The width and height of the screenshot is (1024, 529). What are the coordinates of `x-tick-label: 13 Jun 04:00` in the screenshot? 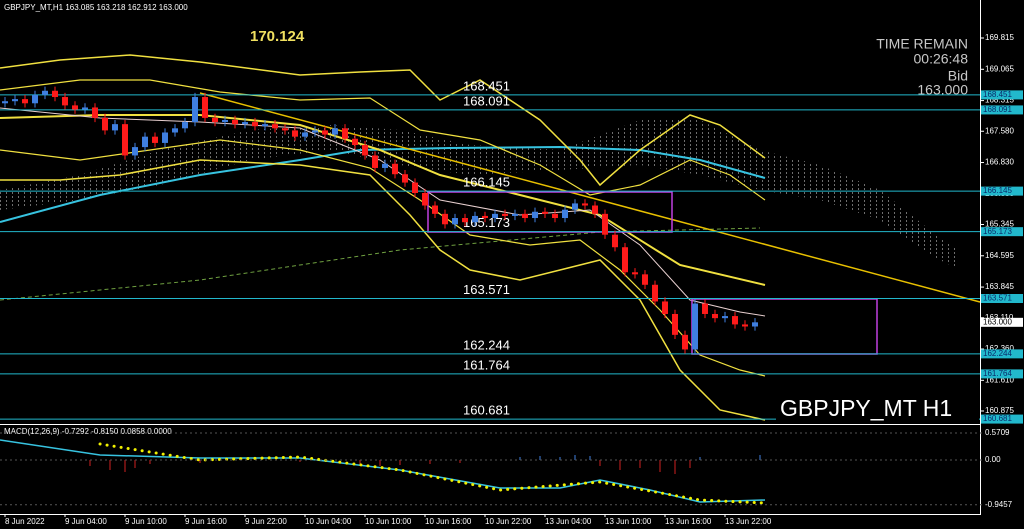 It's located at (568, 521).